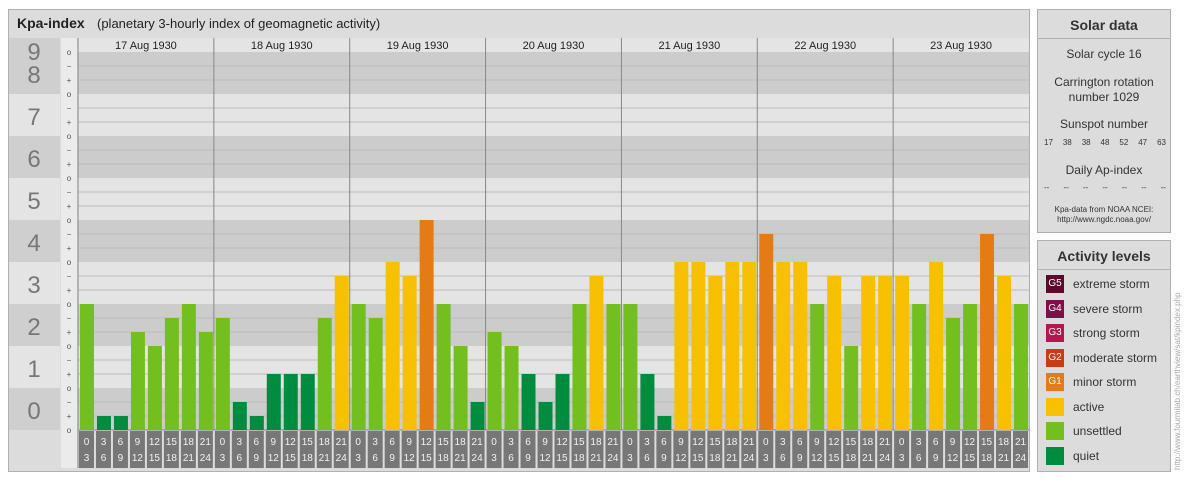 This screenshot has width=1184, height=480. I want to click on solar-data-heading: Solar data, so click(1104, 25).